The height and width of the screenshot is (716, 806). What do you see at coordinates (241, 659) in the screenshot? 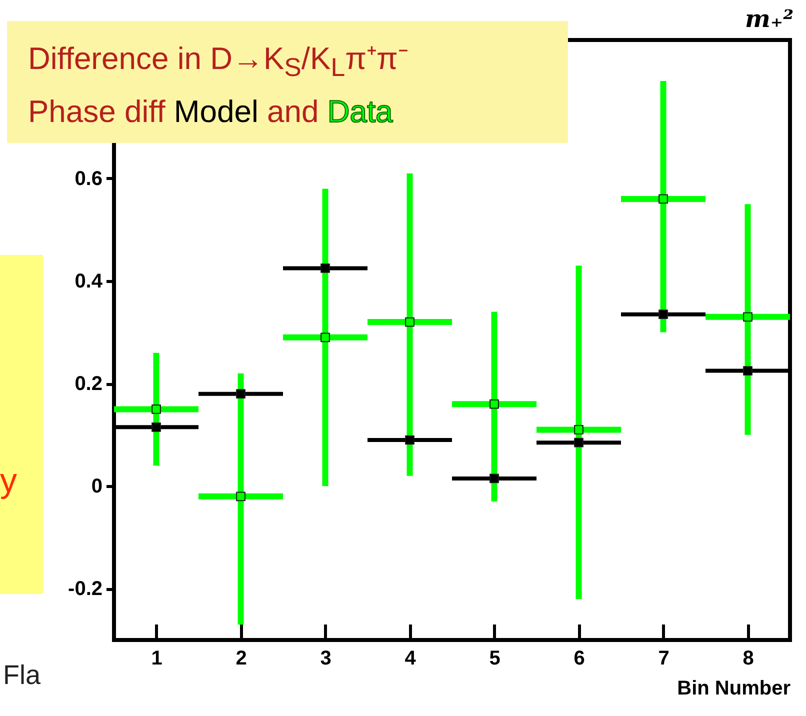
I see `x-tick-label: 2` at bounding box center [241, 659].